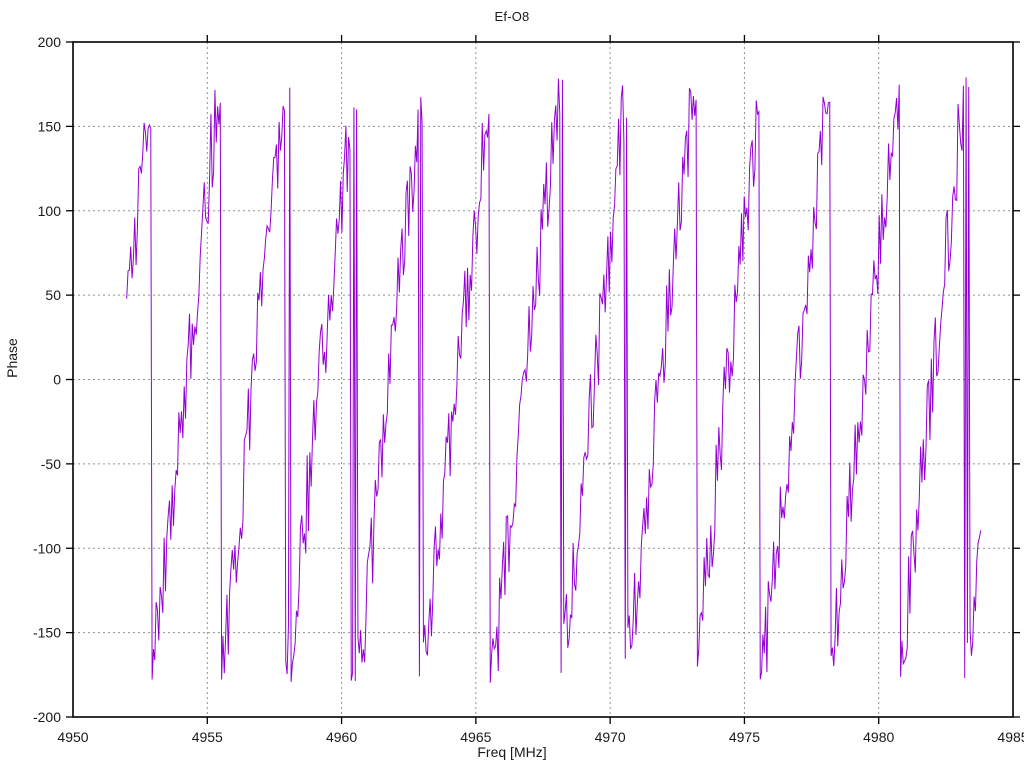  What do you see at coordinates (1010, 737) in the screenshot?
I see `svg-text: 4985` at bounding box center [1010, 737].